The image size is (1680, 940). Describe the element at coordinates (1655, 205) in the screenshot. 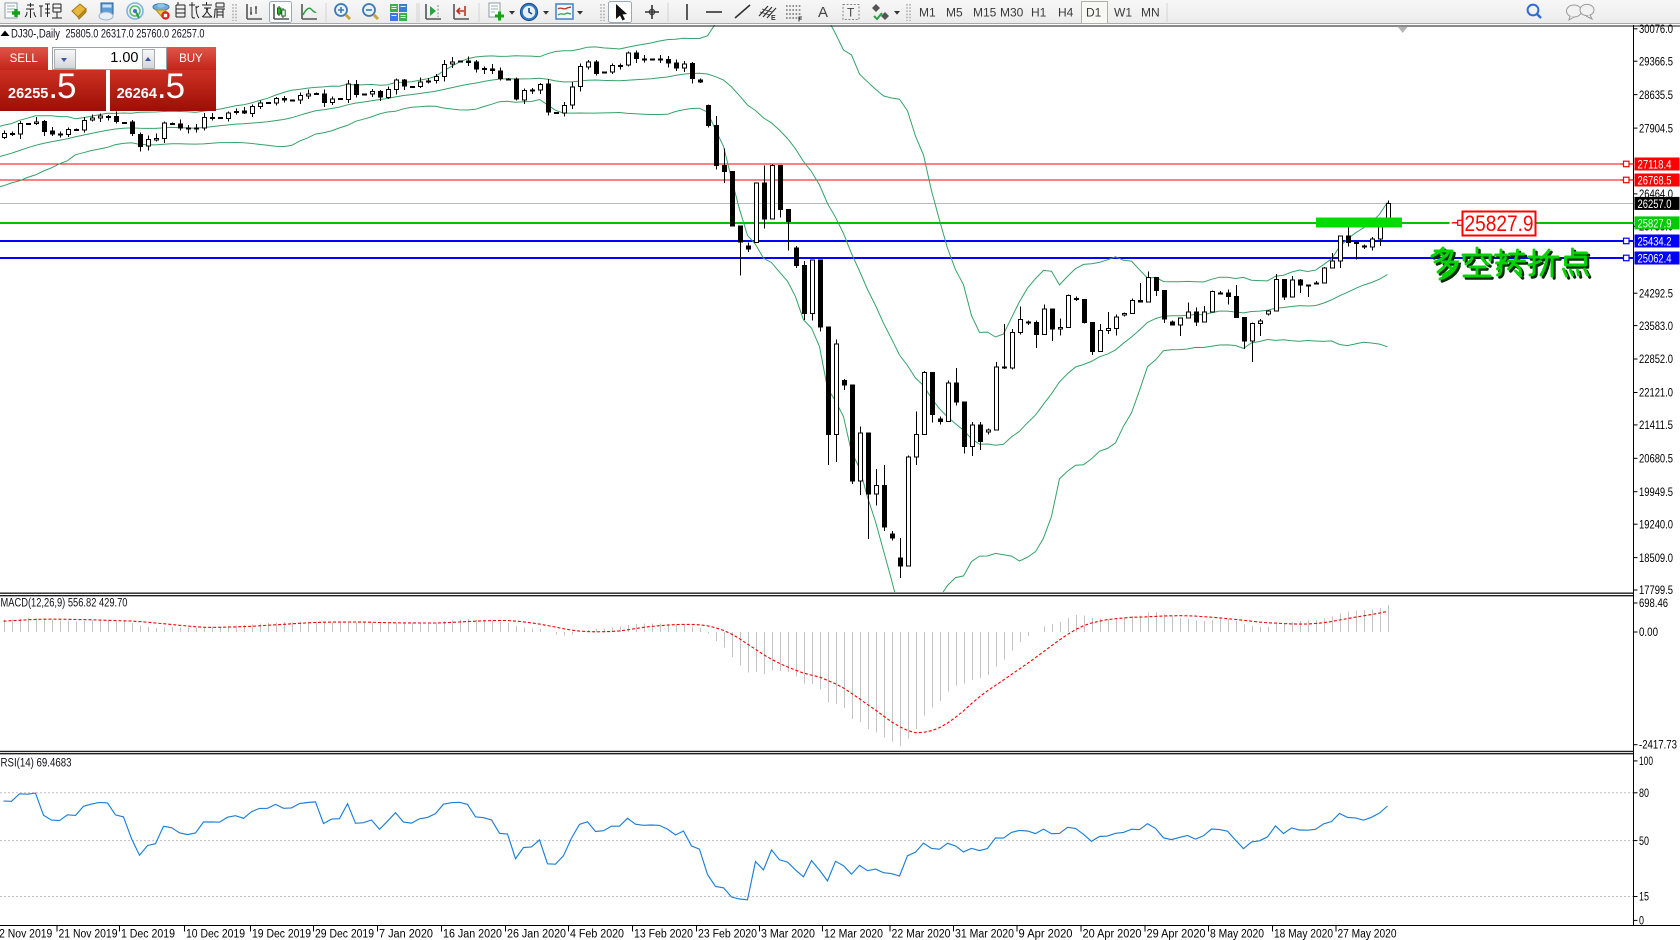

I see `svg-text: 26257.0` at that location.